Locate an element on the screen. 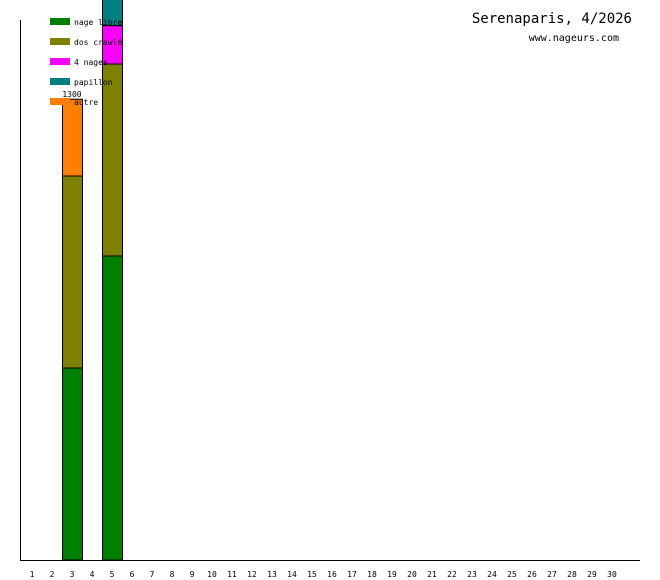 Image resolution: width=660 pixels, height=580 pixels. x-tick-label: 1 is located at coordinates (32, 574).